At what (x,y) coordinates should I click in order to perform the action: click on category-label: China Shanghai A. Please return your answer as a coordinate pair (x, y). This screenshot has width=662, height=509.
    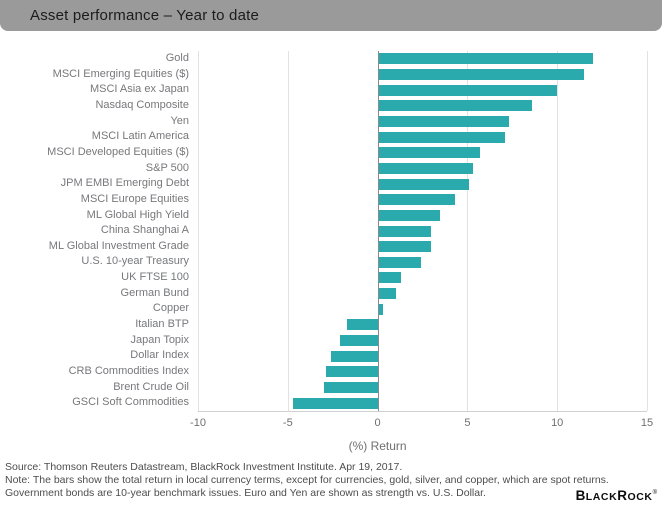
    Looking at the image, I should click on (144, 230).